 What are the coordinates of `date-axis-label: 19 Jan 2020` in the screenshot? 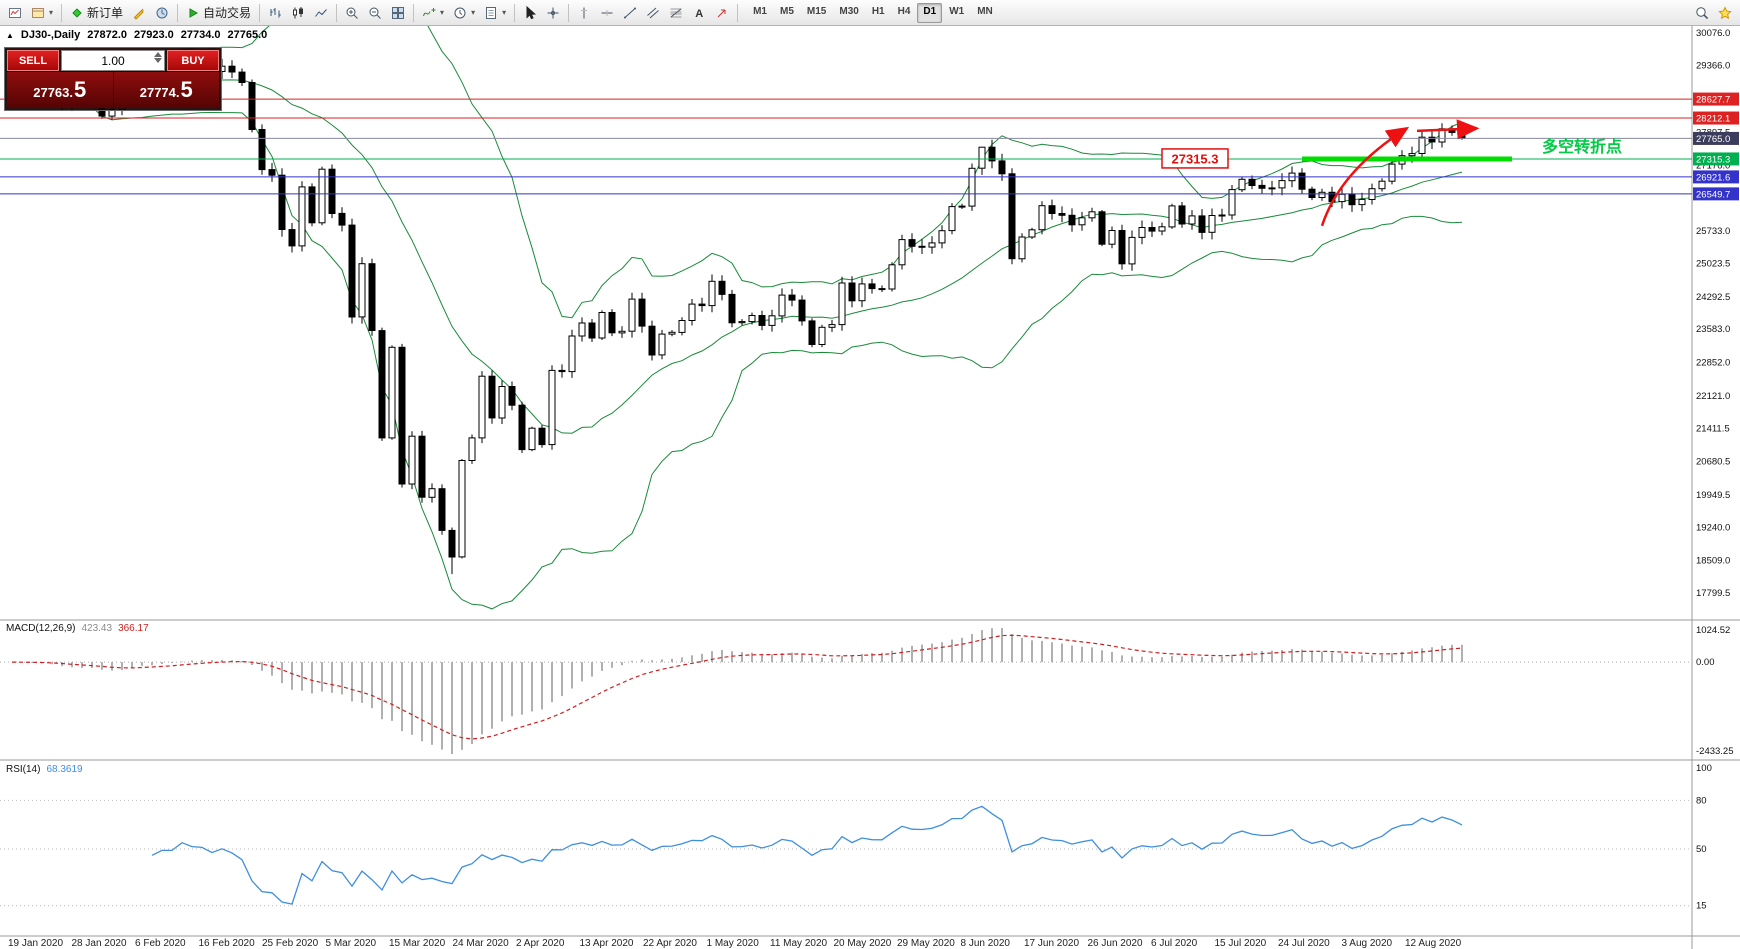 It's located at (35, 943).